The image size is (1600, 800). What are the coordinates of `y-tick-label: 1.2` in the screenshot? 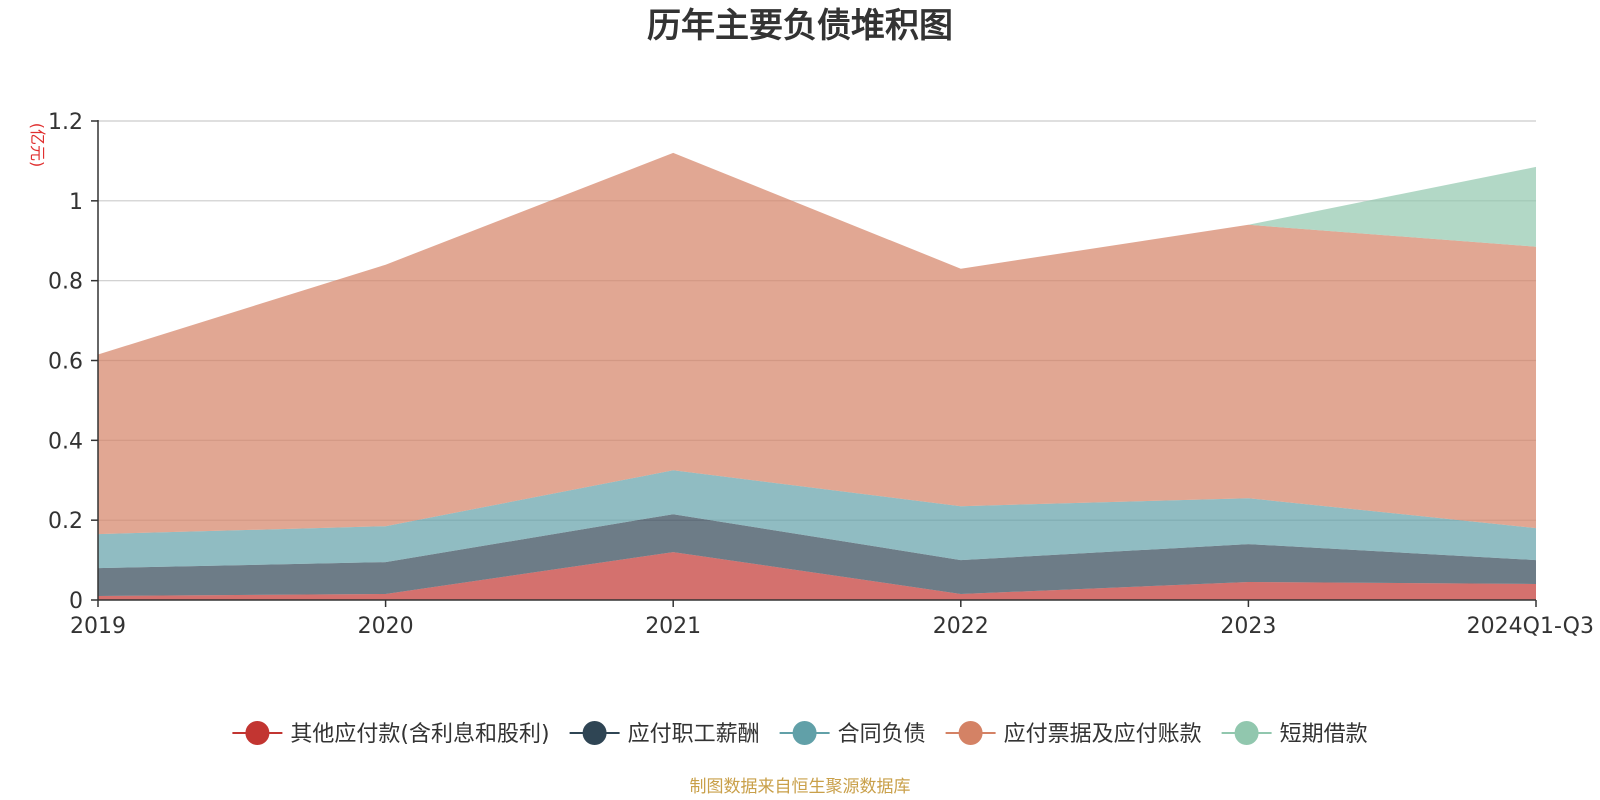 It's located at (65, 122).